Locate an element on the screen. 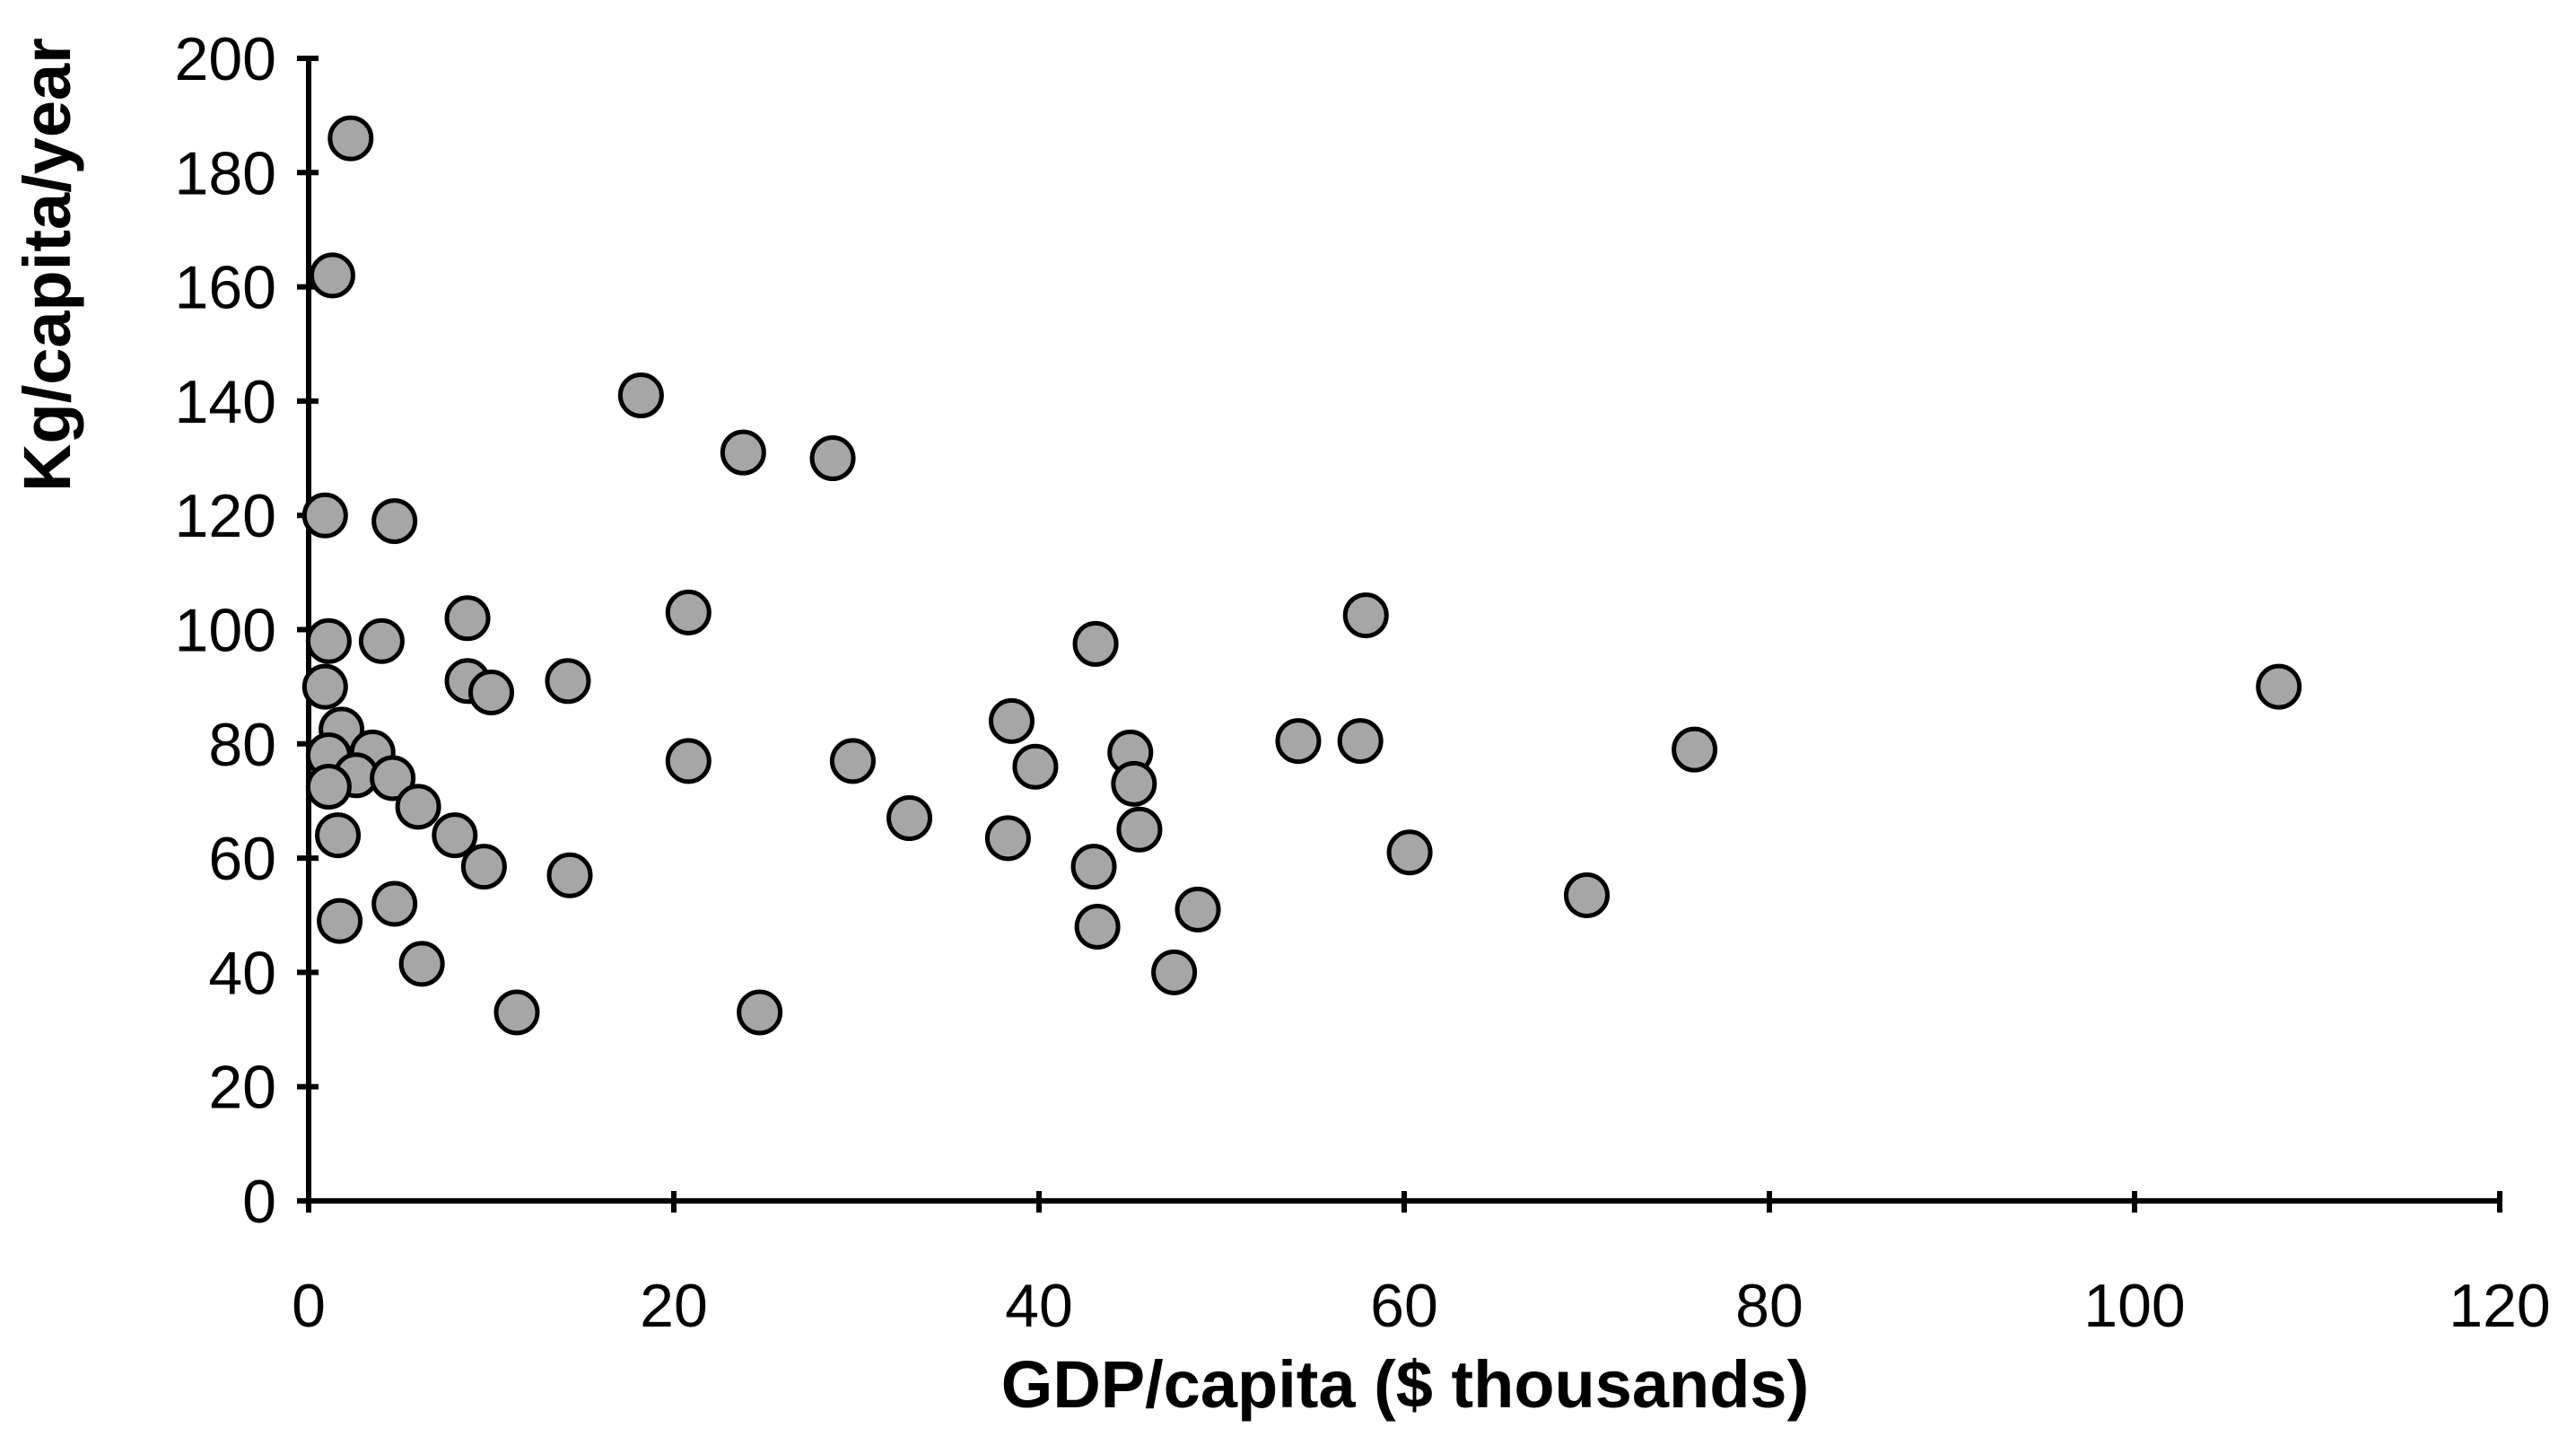 The image size is (2576, 1454). y-tick-label: 140 is located at coordinates (225, 402).